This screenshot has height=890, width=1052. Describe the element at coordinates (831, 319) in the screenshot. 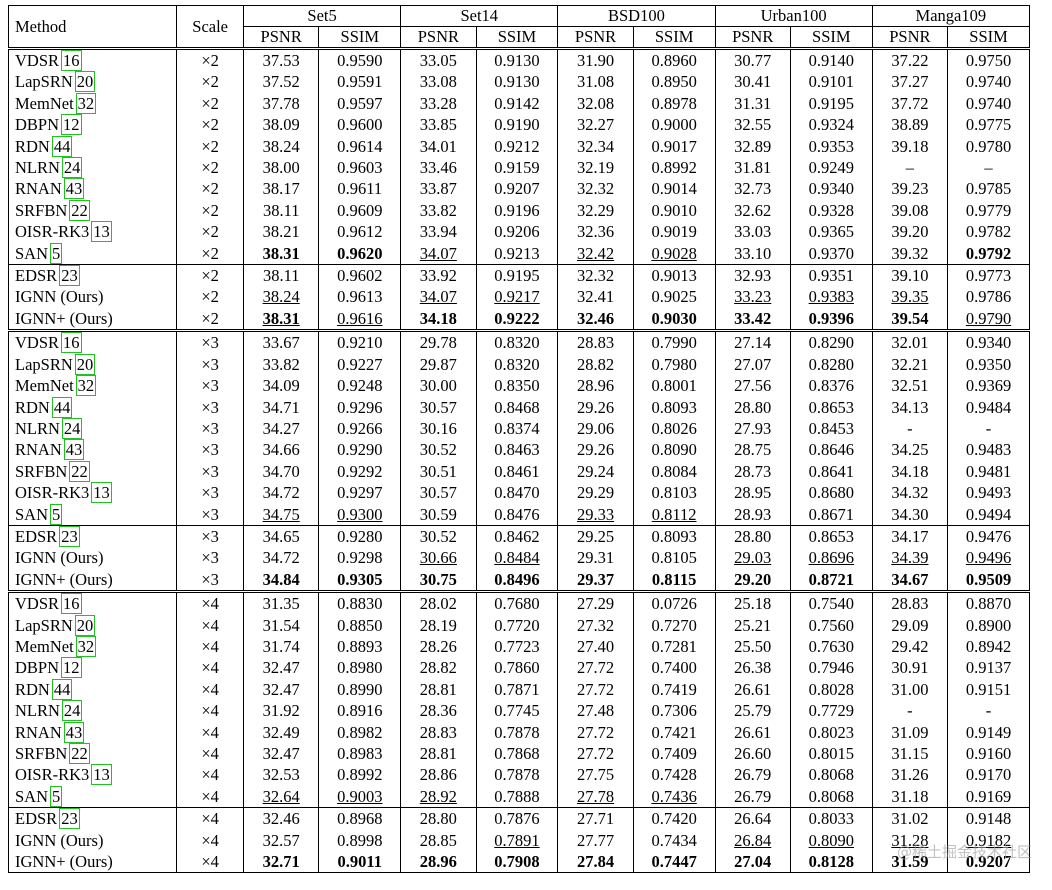

I see `ssim-cell: 0.9396` at that location.